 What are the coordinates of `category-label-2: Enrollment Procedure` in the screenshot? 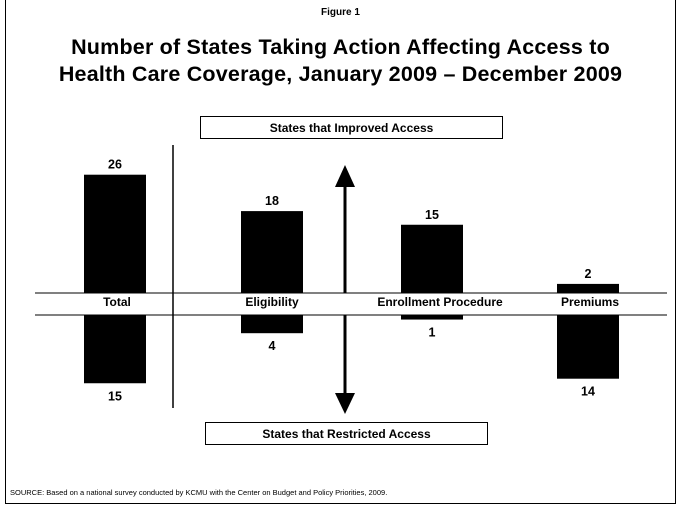 It's located at (440, 302).